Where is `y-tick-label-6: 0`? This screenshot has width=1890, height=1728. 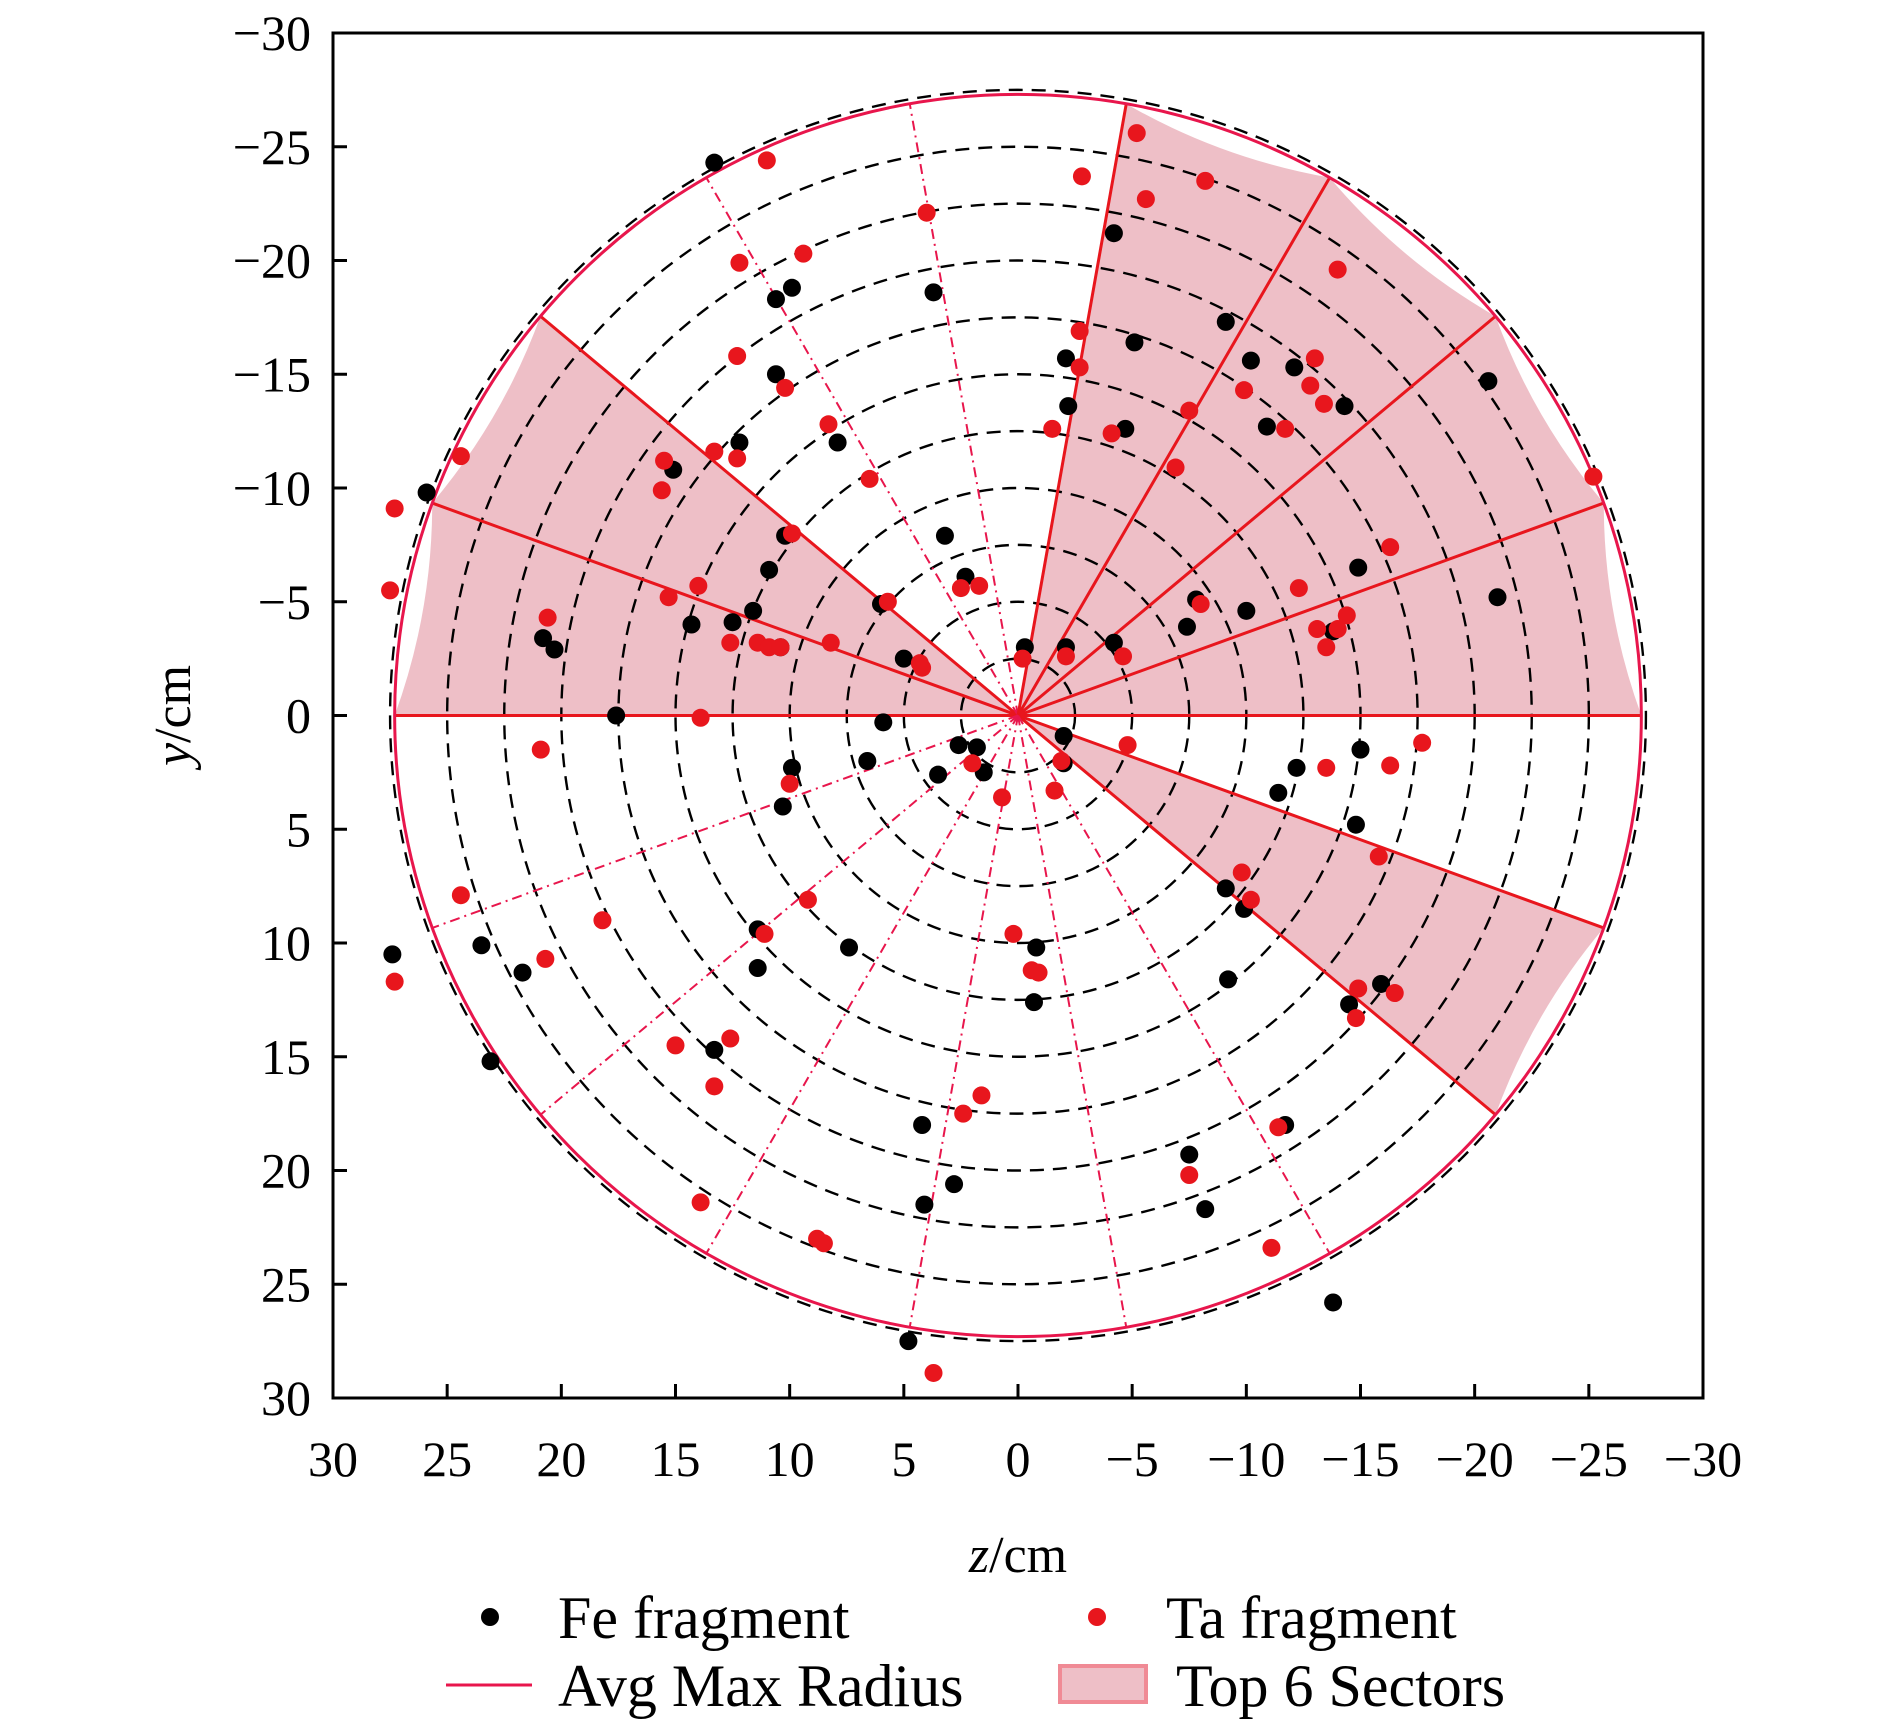
y-tick-label-6: 0 is located at coordinates (298, 716).